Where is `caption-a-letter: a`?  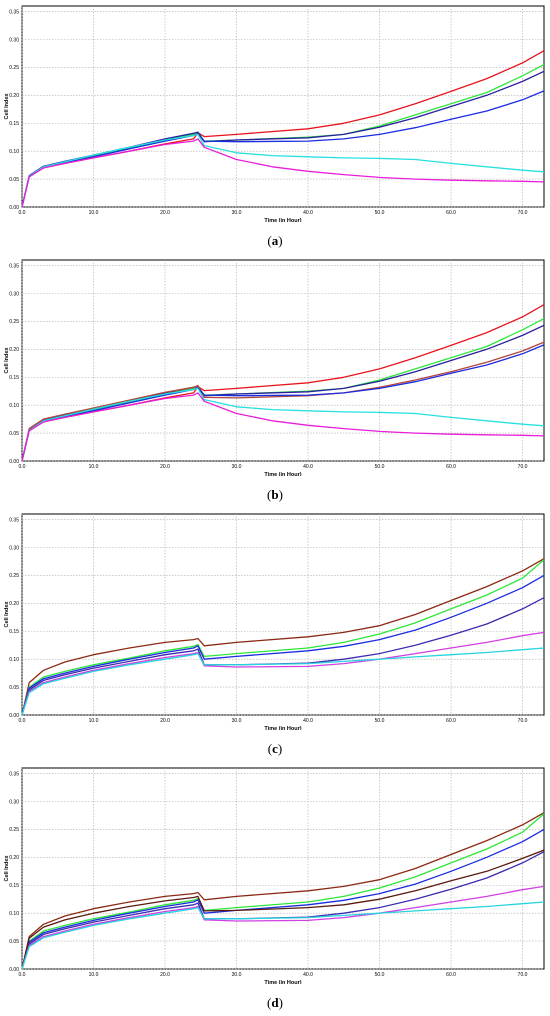
caption-a-letter: a is located at coordinates (275, 240).